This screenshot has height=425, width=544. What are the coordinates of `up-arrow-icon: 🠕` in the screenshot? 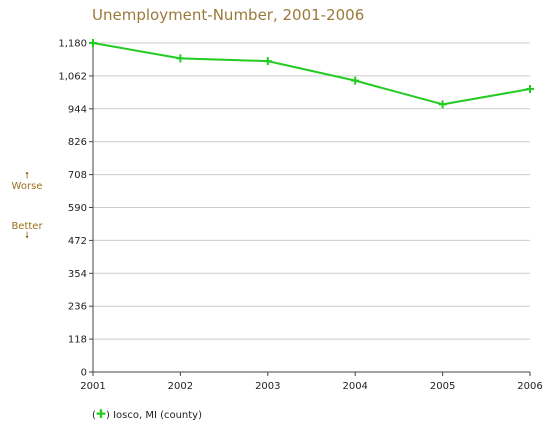 It's located at (27, 176).